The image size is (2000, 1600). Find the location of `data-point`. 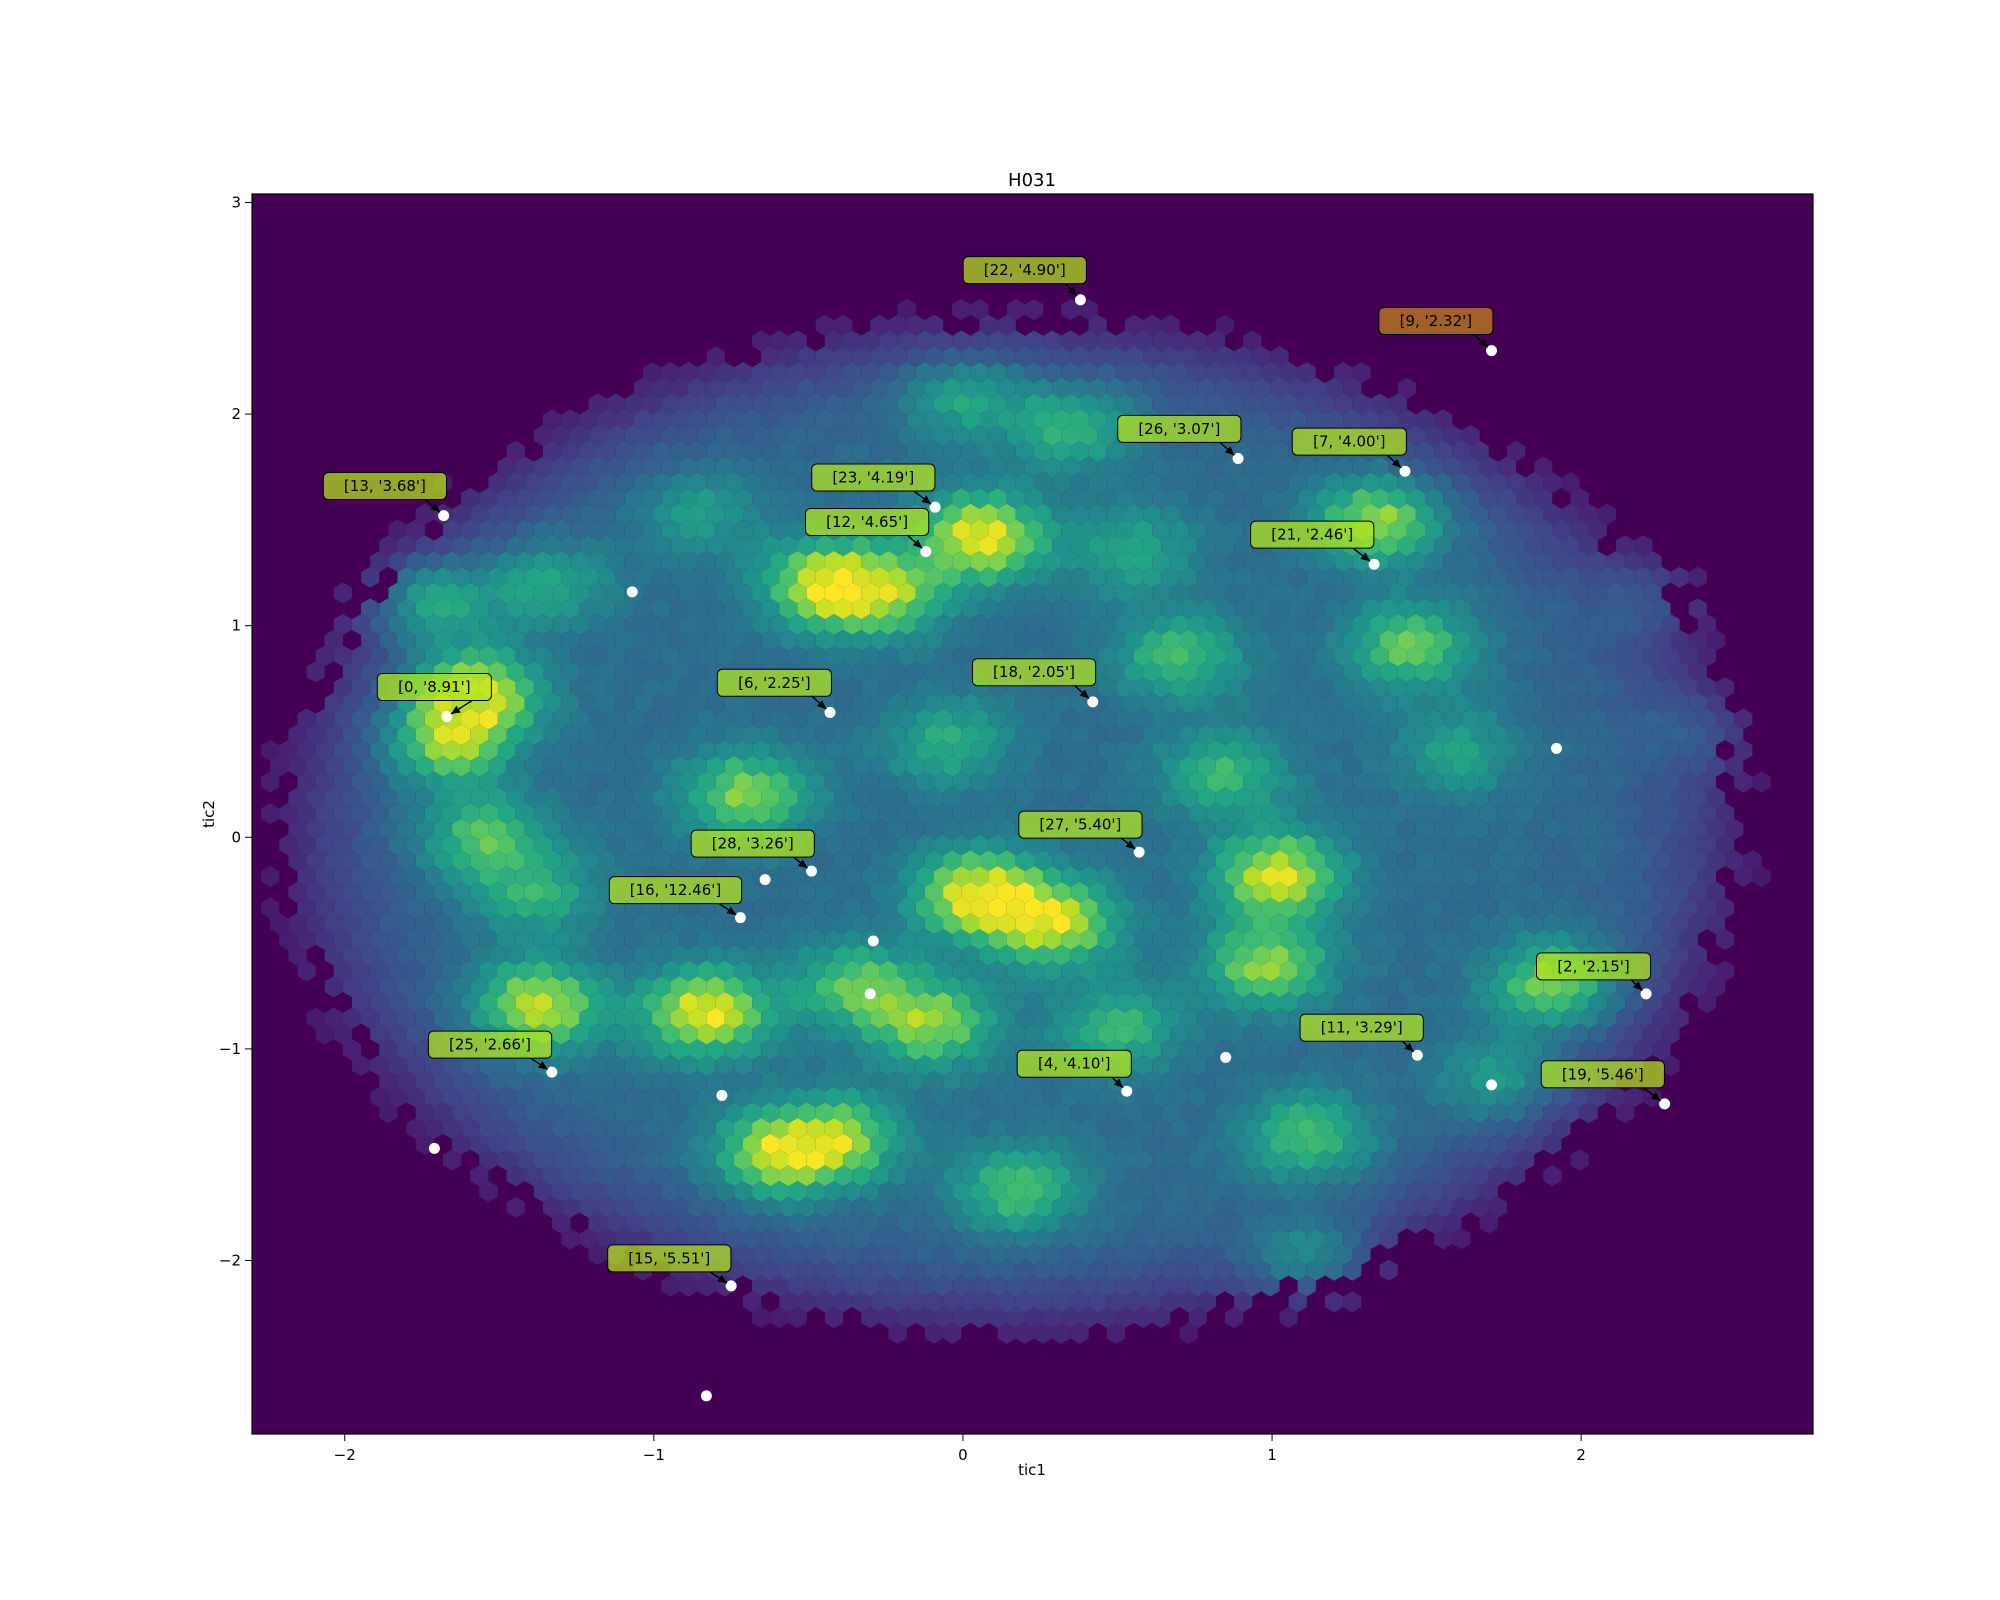

data-point is located at coordinates (552, 1072).